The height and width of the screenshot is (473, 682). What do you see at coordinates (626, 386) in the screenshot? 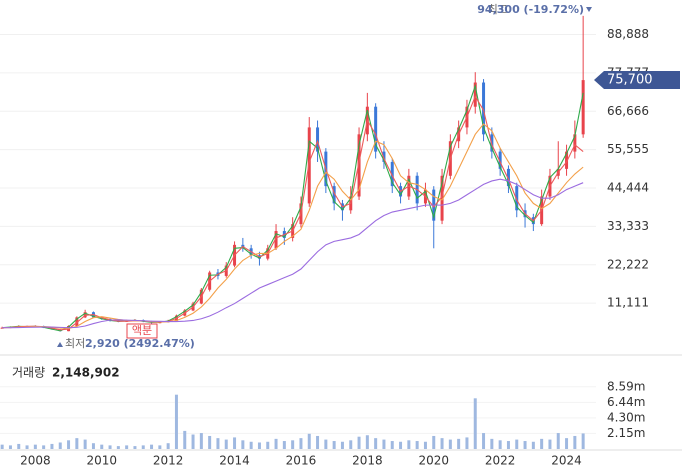
I see `volume-tick-label: 8.59m` at bounding box center [626, 386].